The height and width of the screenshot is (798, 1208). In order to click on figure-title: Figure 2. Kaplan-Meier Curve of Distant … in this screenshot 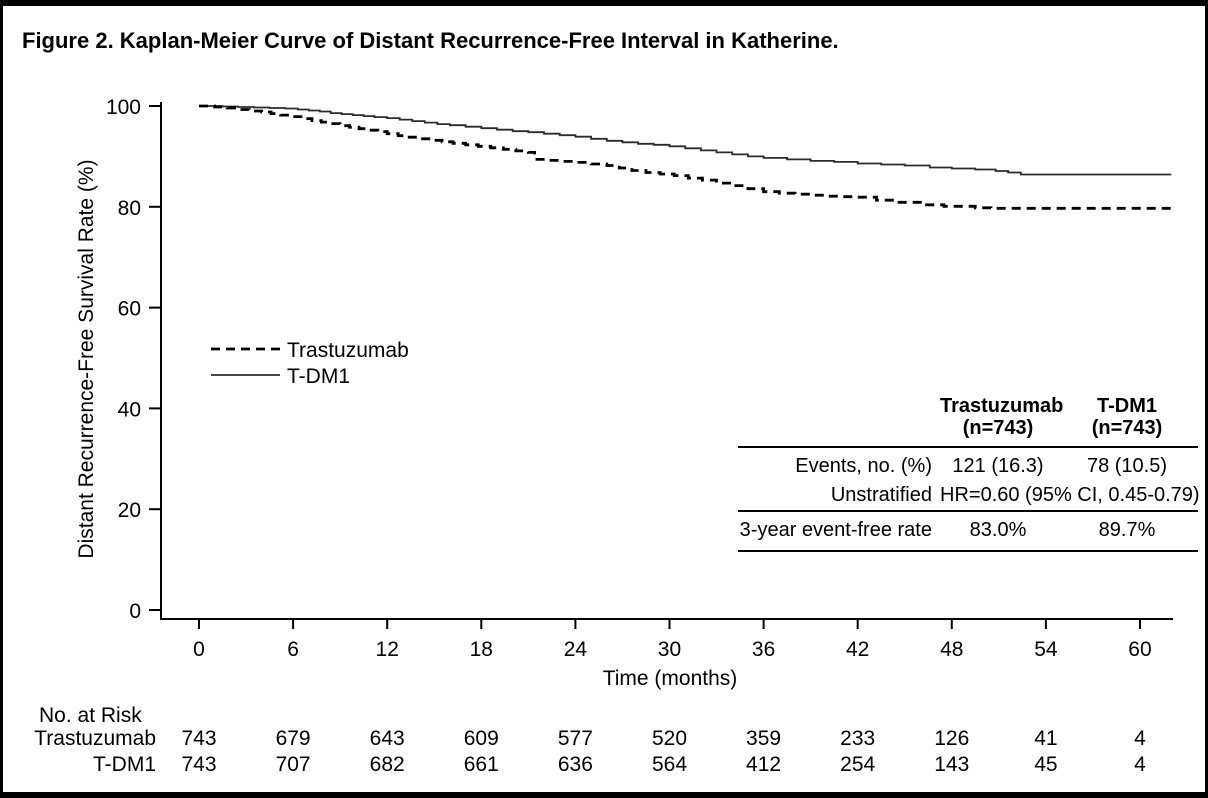, I will do `click(430, 40)`.